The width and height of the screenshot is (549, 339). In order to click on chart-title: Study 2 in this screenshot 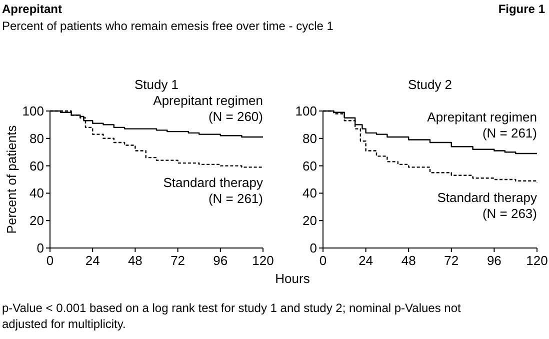, I will do `click(430, 84)`.